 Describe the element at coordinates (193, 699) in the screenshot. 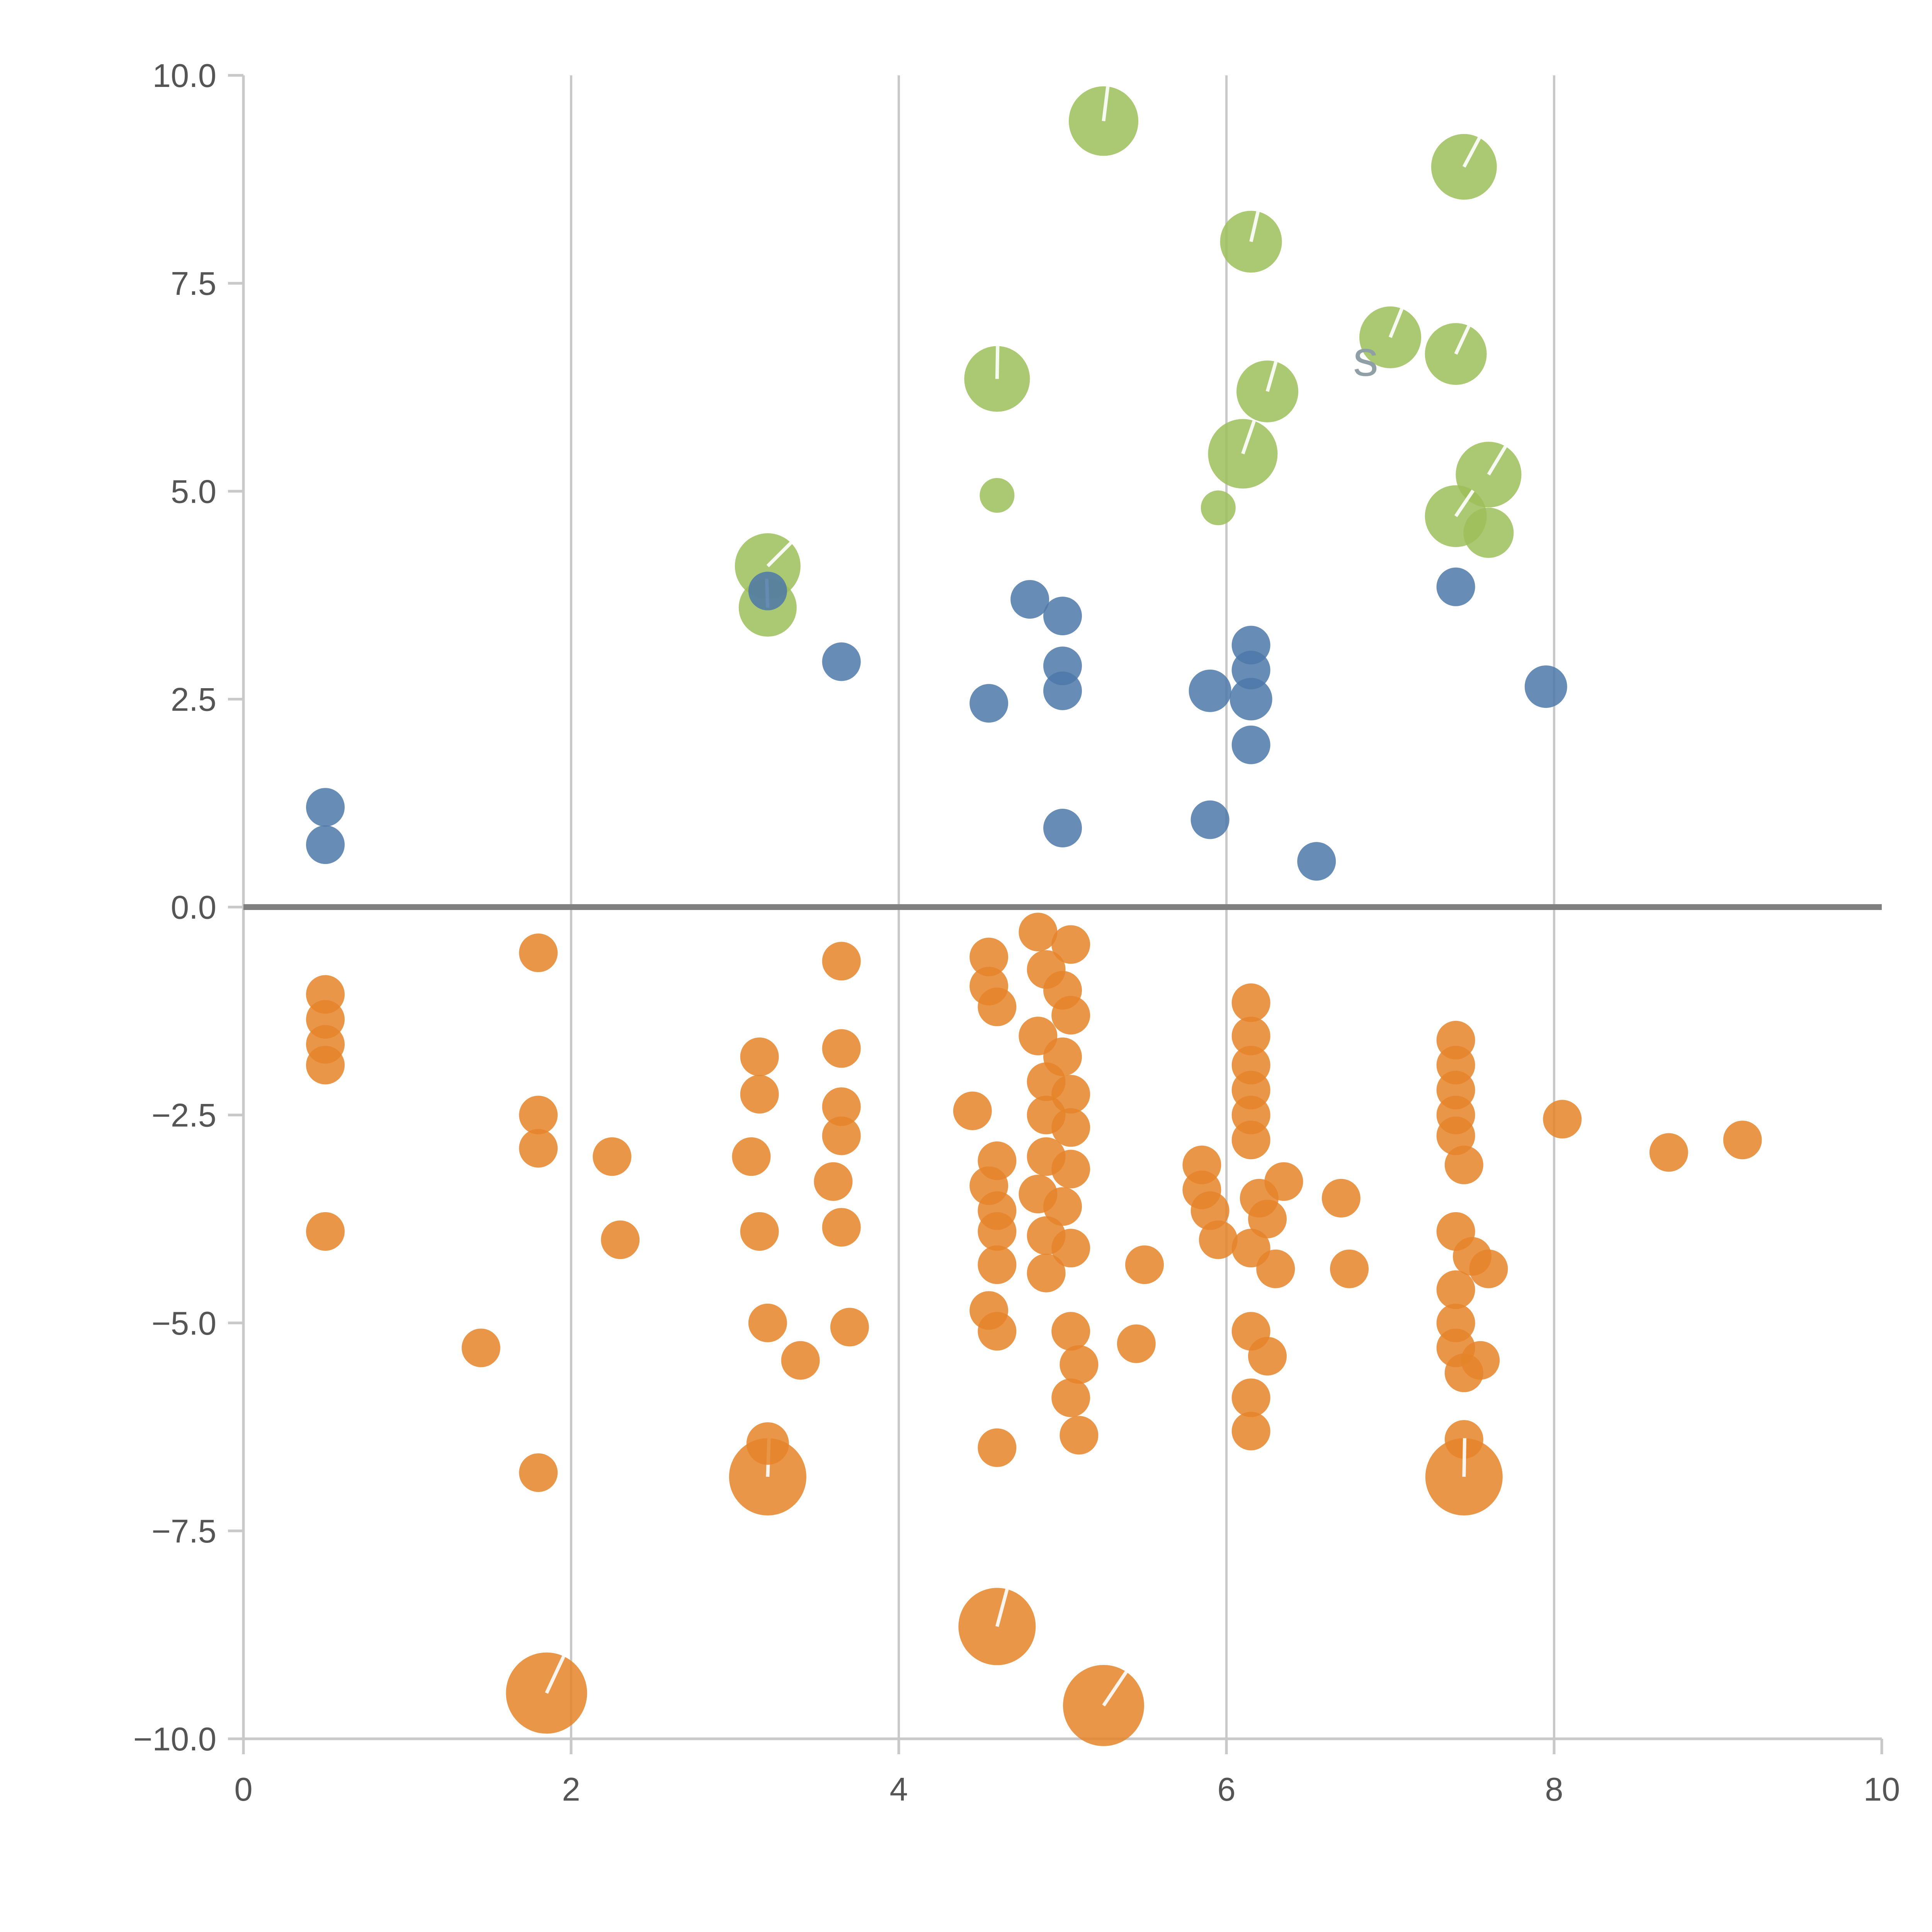

I see `y-axis-tick-label: 2.5` at that location.